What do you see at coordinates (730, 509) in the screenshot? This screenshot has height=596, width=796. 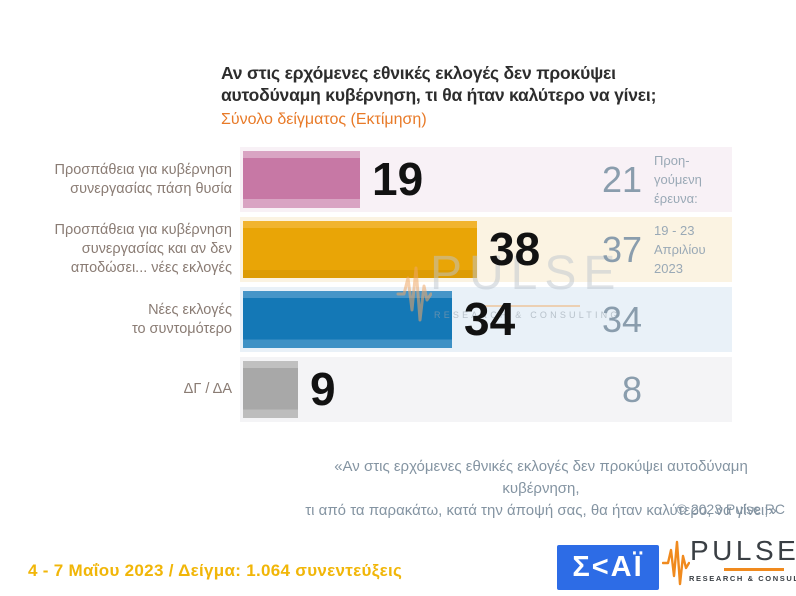 I see `copyright: © 2023 Pulse RC` at bounding box center [730, 509].